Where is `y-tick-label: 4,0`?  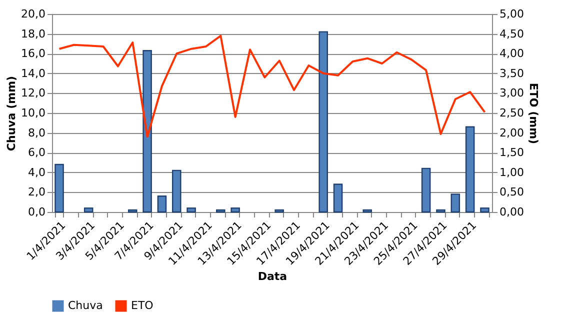 y-tick-label: 4,0 is located at coordinates (37, 172).